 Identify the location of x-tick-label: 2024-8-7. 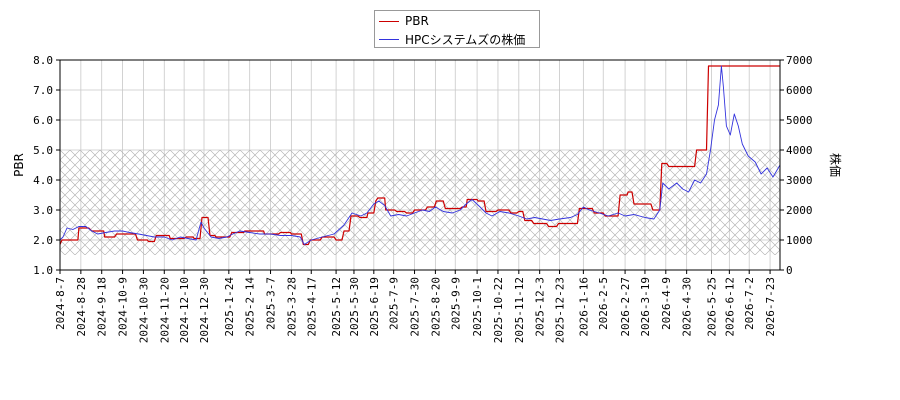
(60, 303).